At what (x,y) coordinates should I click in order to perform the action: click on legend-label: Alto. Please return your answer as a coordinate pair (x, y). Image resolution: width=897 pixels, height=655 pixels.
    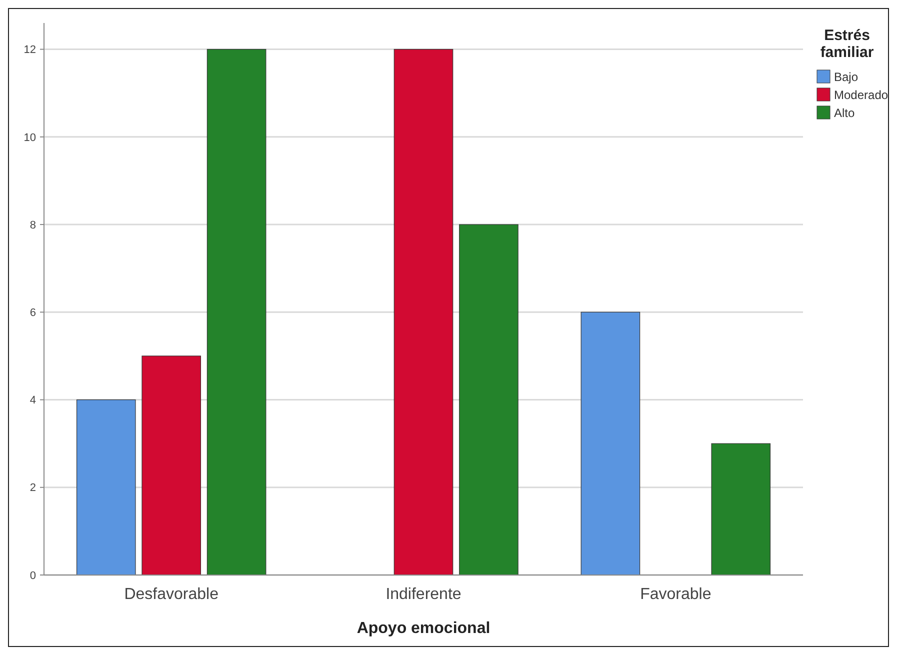
    Looking at the image, I should click on (845, 113).